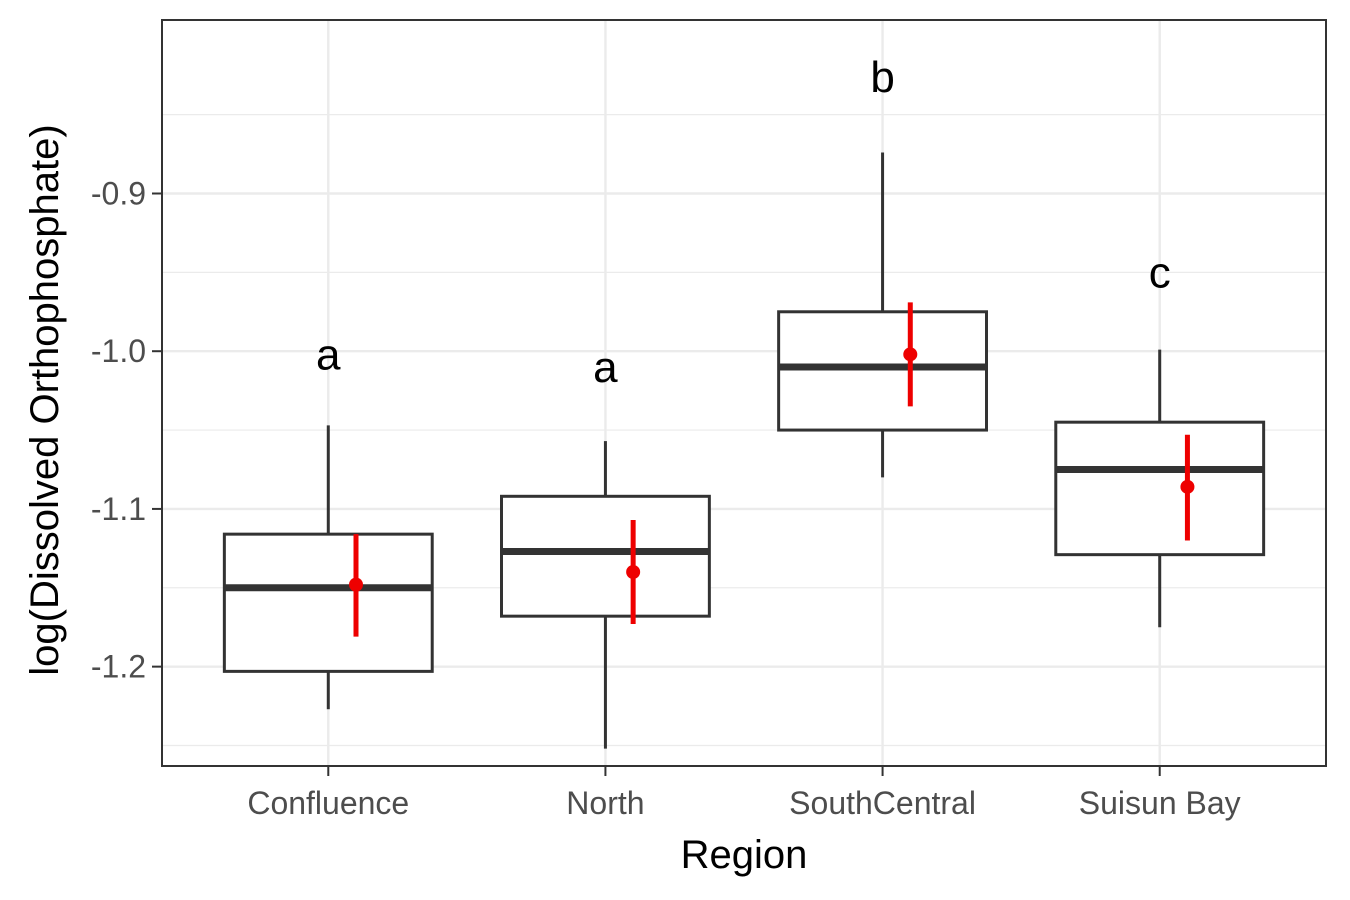  I want to click on y-axis-title: log(Dissolved Orthophosphate), so click(45, 399).